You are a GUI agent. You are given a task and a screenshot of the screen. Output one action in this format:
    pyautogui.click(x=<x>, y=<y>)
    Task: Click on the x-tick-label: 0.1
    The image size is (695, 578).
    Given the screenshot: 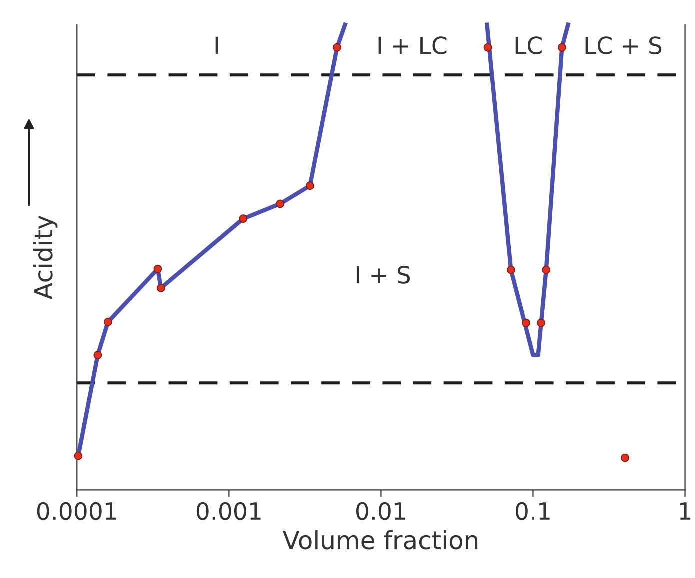 What is the action you would take?
    pyautogui.click(x=533, y=511)
    